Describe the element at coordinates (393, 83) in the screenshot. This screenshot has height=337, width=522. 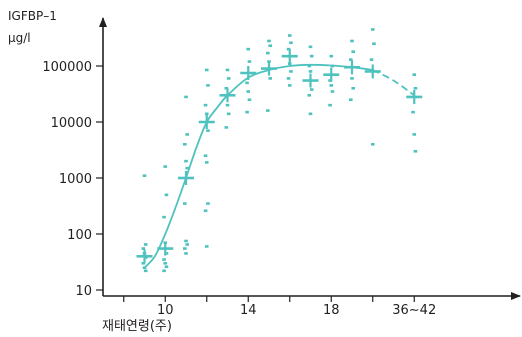
I see `fit-curve-dashed` at that location.